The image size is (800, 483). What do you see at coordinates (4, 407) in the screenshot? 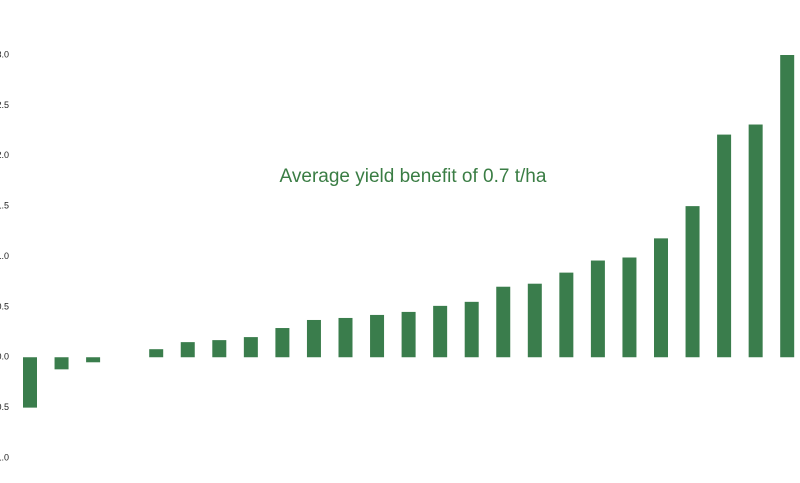
I see `y-tick-label: -0.5` at bounding box center [4, 407].